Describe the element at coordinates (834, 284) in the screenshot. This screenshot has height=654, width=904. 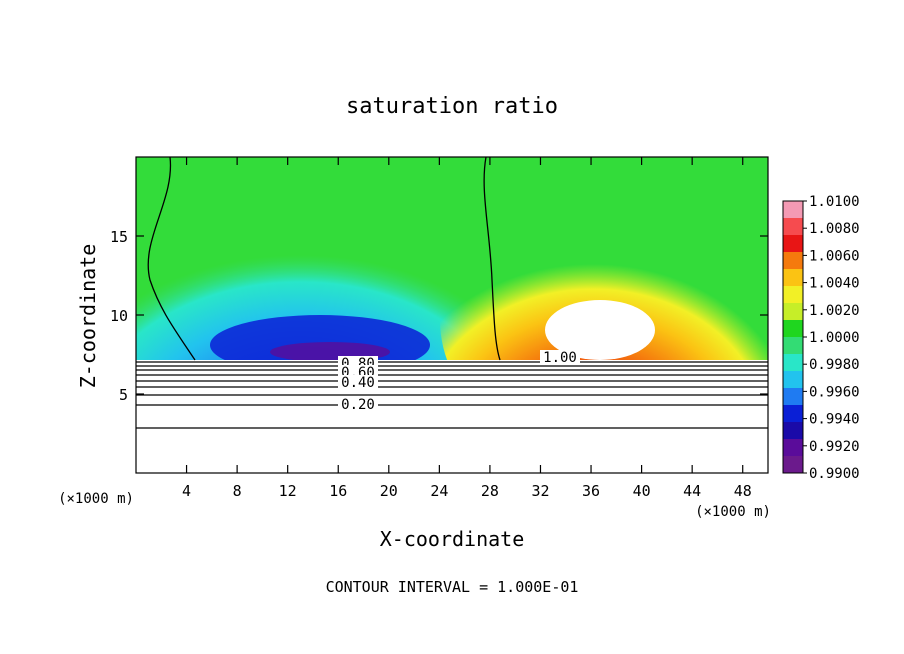
I see `colorbar-label: 1.0040` at that location.